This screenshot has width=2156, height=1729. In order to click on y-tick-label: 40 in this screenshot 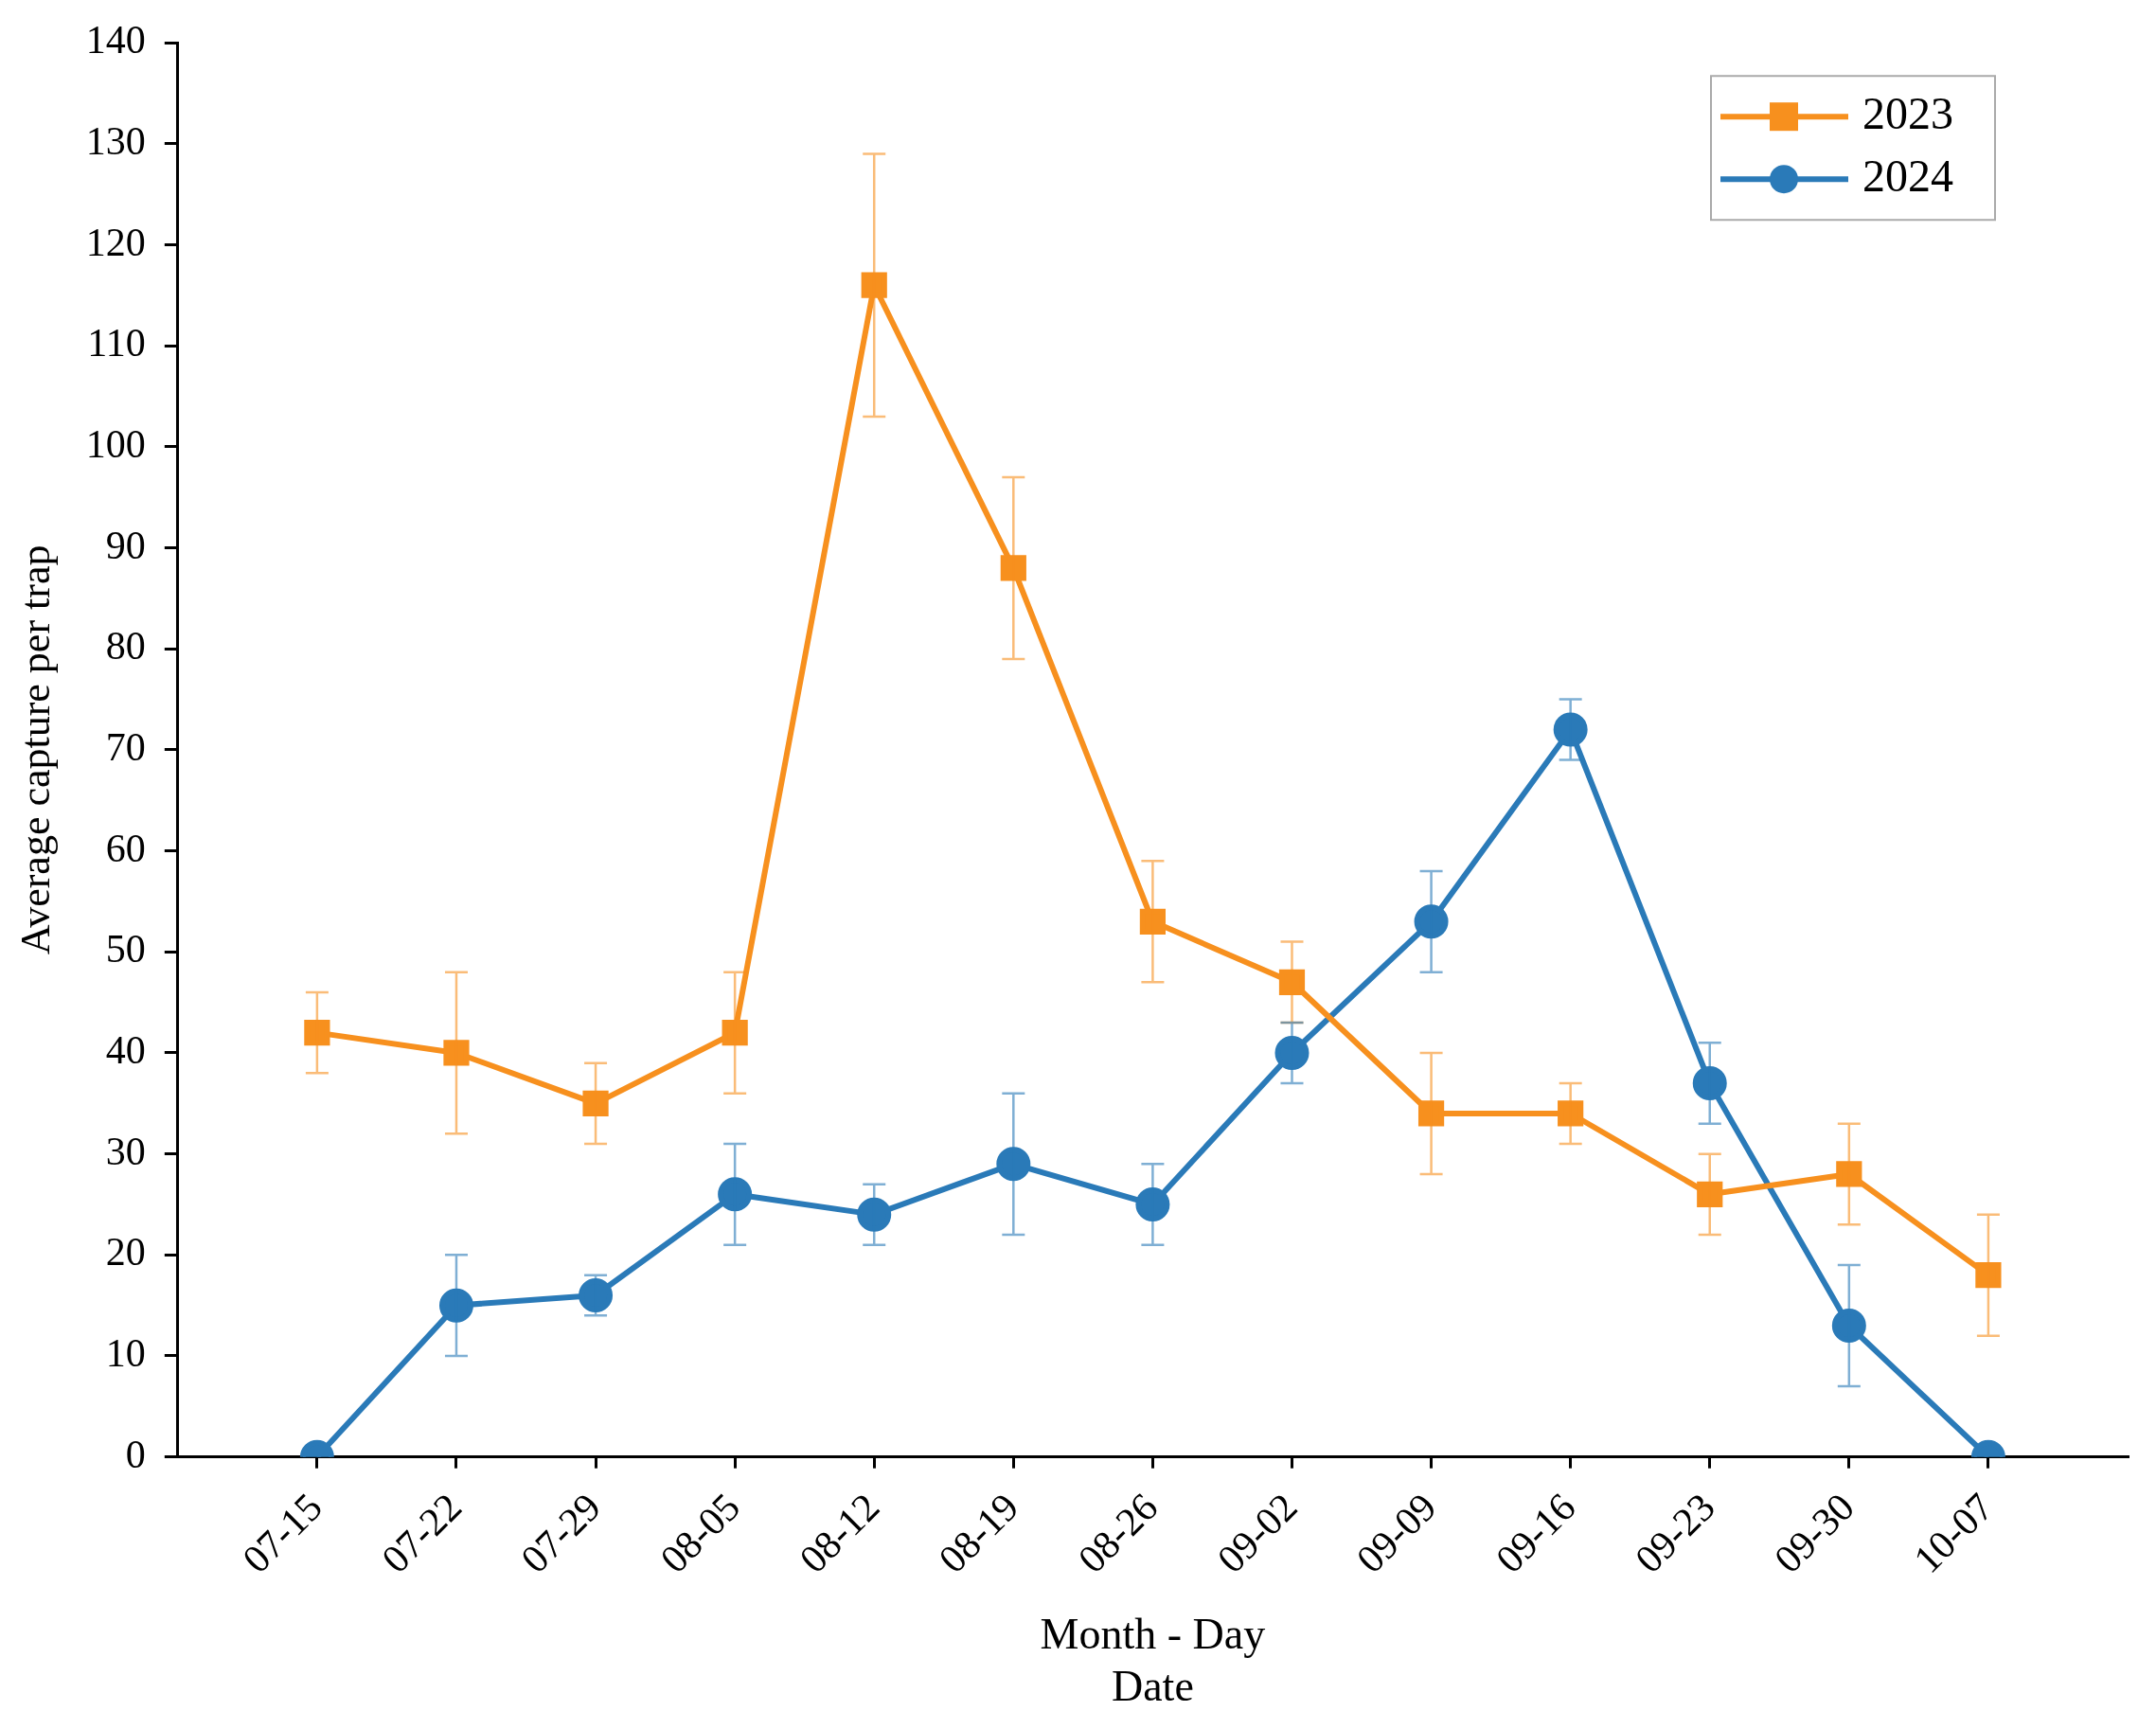, I will do `click(125, 1050)`.